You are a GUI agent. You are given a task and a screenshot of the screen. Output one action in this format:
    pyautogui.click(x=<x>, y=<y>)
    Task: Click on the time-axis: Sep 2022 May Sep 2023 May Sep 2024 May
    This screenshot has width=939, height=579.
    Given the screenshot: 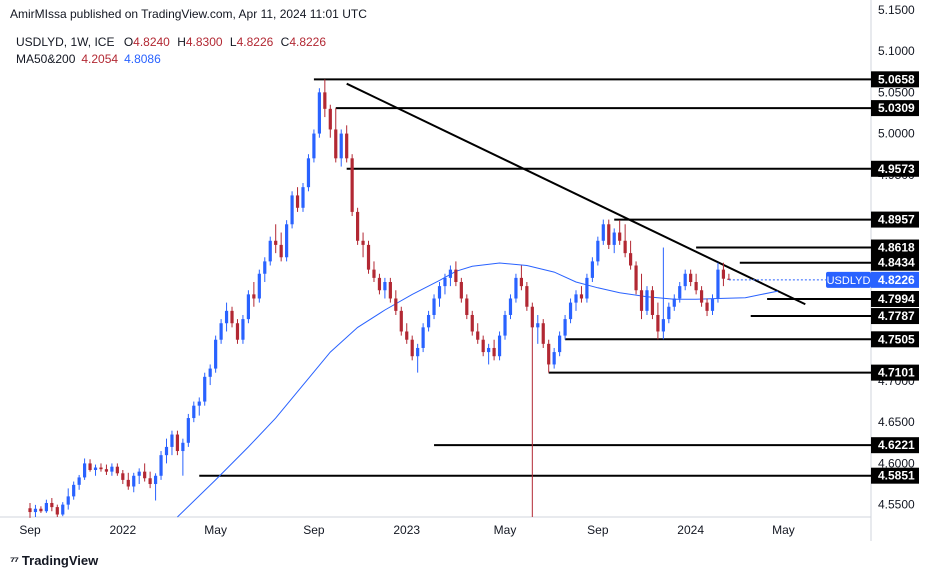 What is the action you would take?
    pyautogui.click(x=406, y=530)
    